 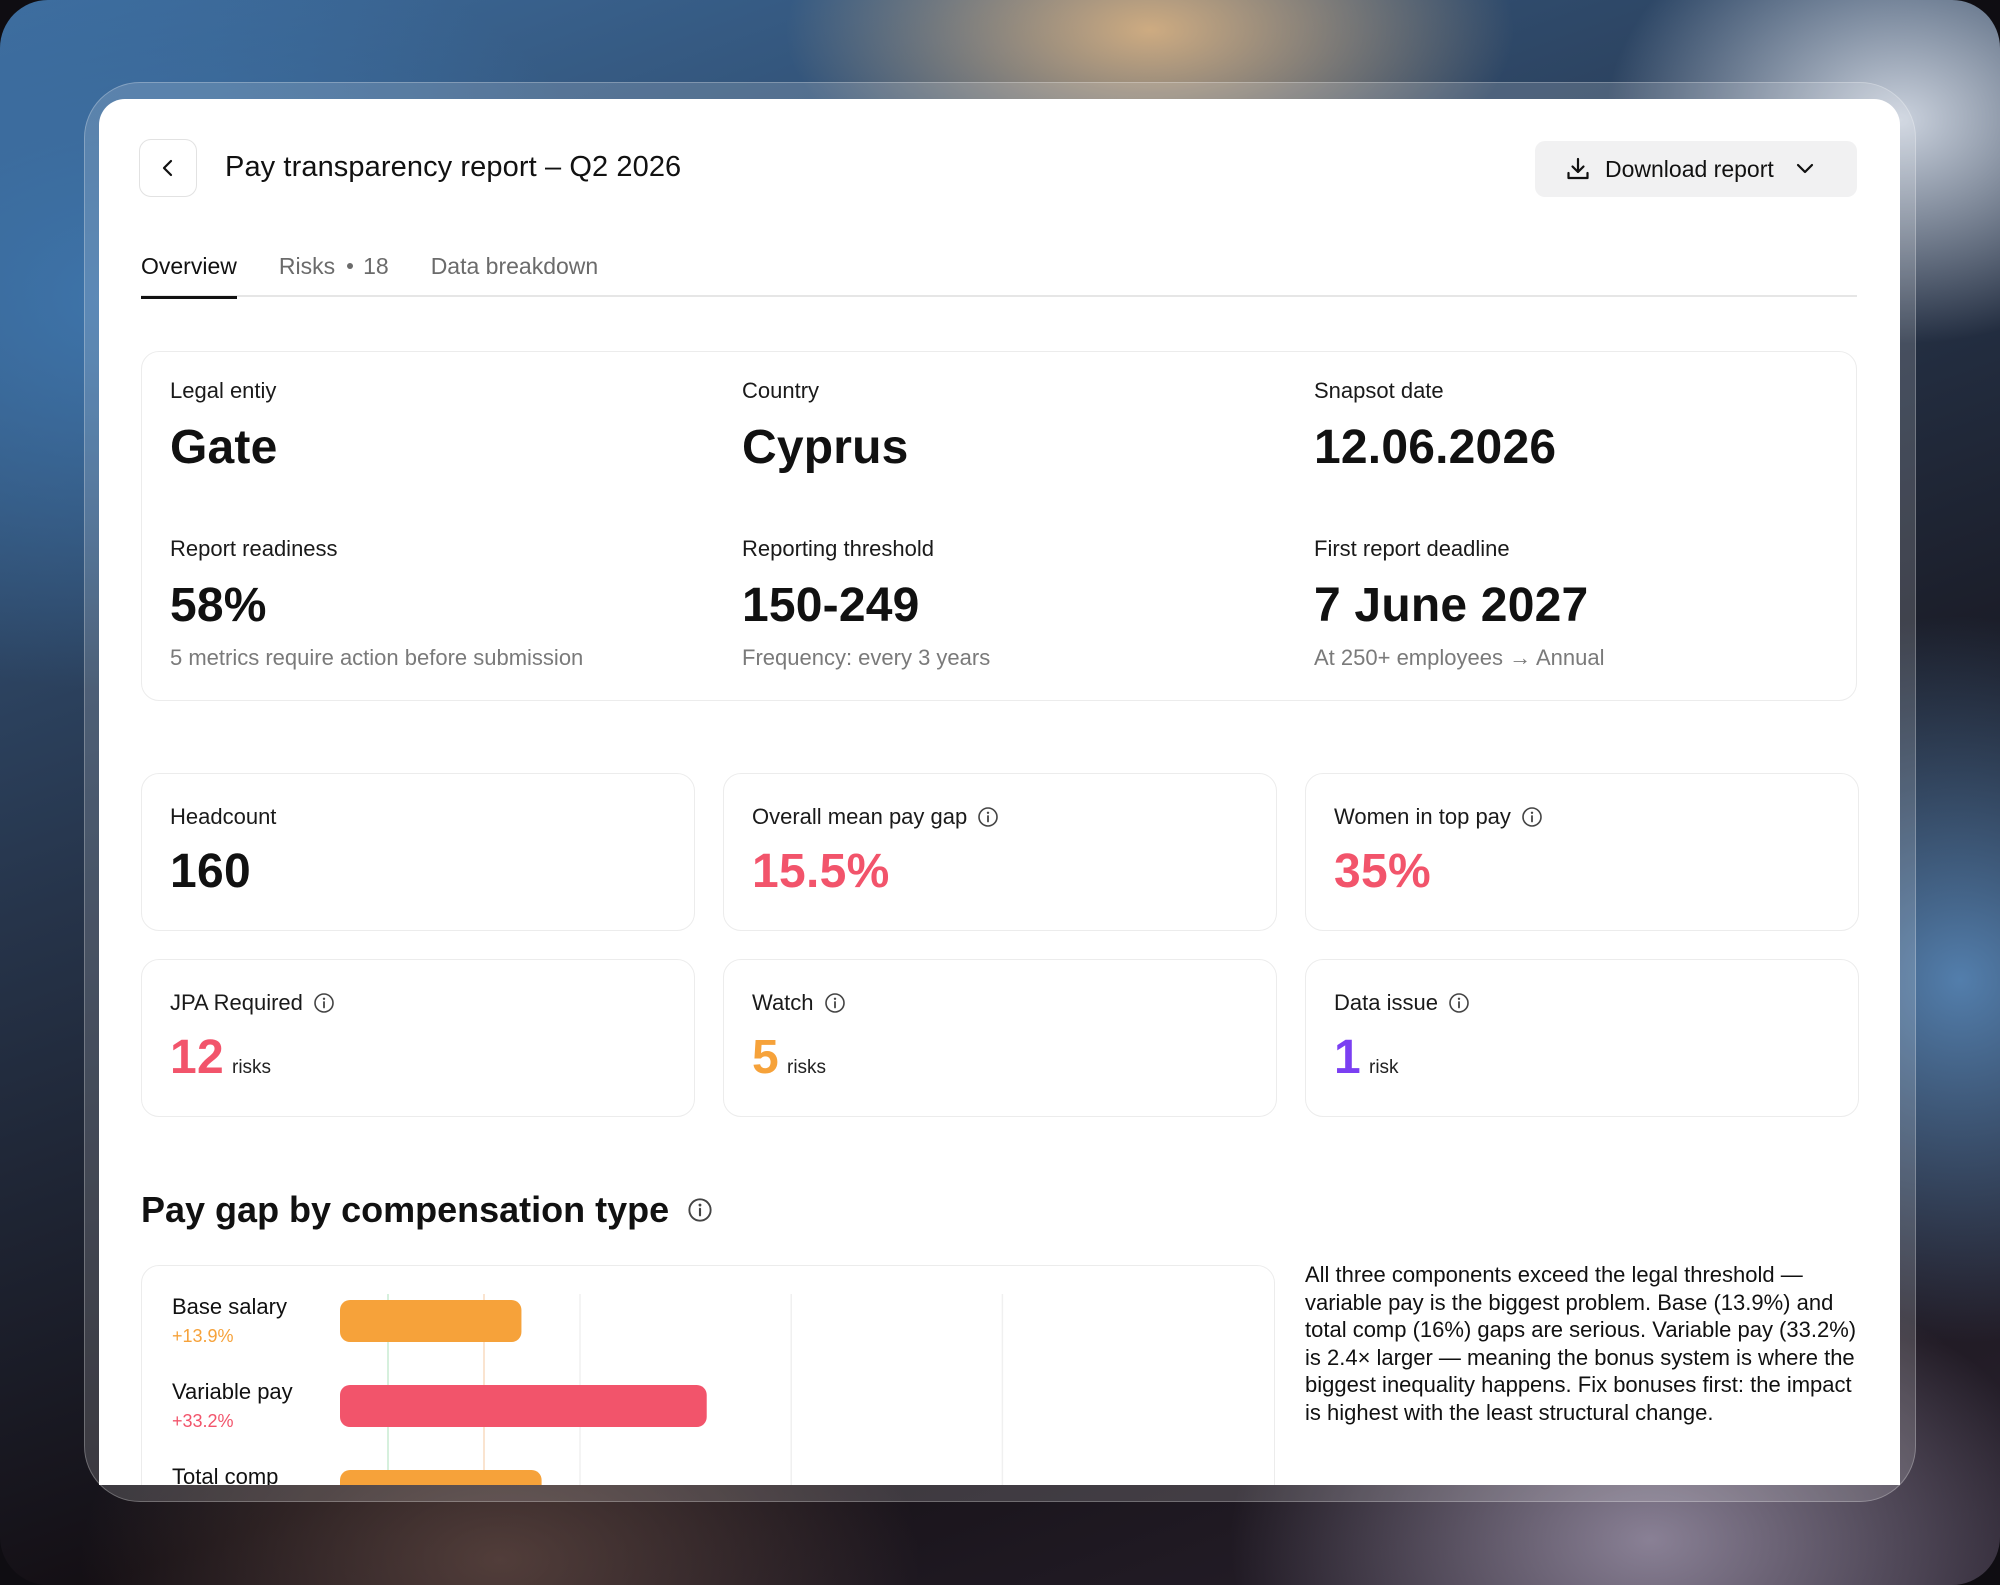 I want to click on jpa-required-count: 12, so click(x=197, y=1057).